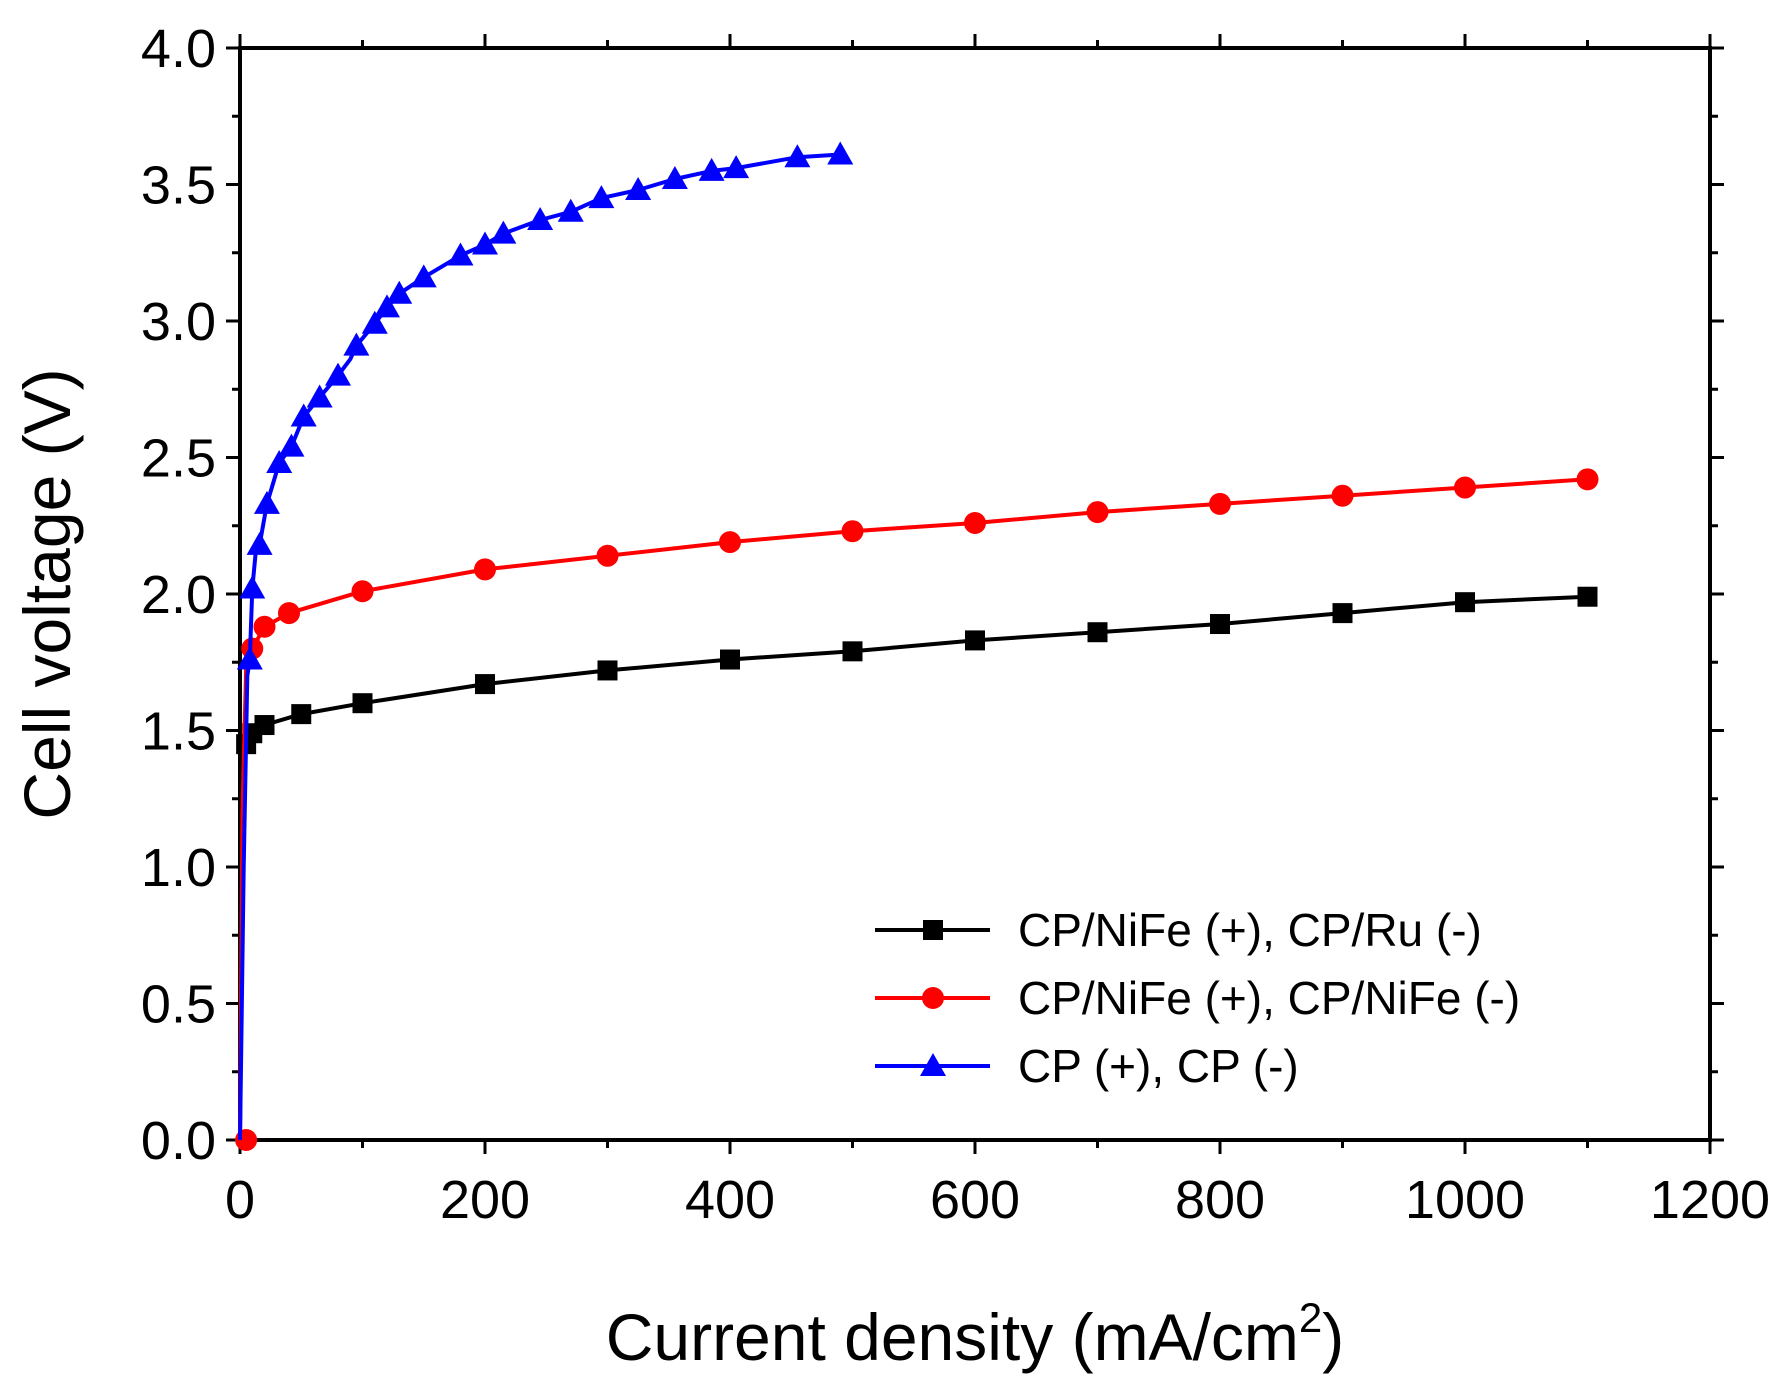  Describe the element at coordinates (1158, 1066) in the screenshot. I see `legend-label: CP (+), CP (-)` at that location.